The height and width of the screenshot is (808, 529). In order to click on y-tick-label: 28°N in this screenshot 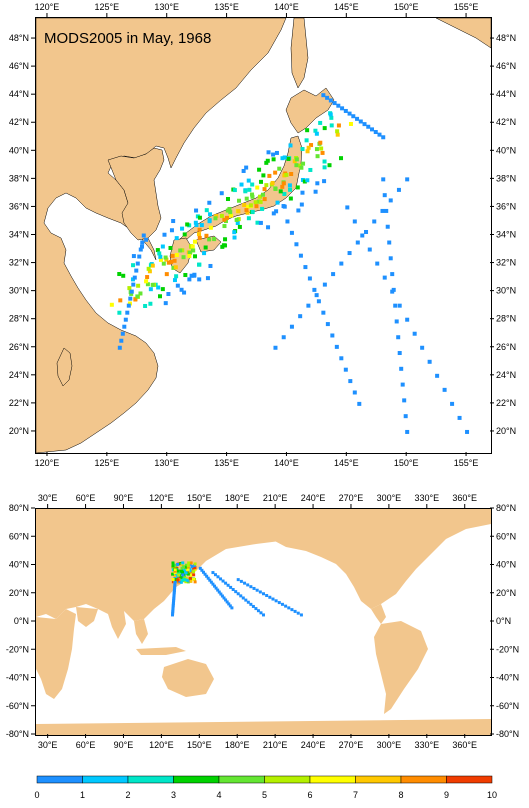, I will do `click(19, 319)`.